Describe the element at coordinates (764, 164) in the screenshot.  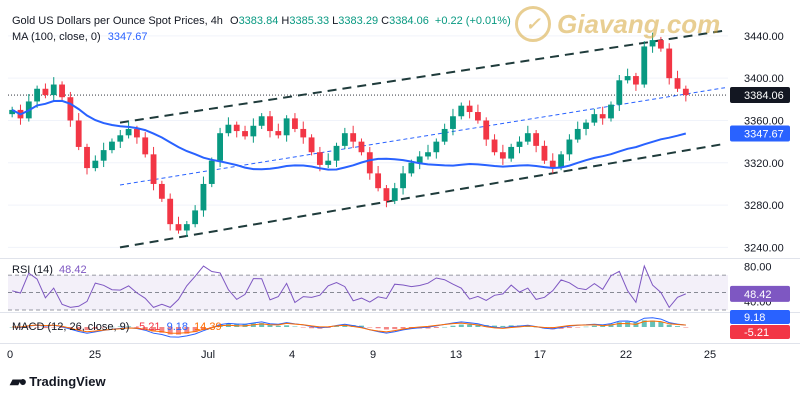
I see `price-tick-label: 3320.00` at that location.